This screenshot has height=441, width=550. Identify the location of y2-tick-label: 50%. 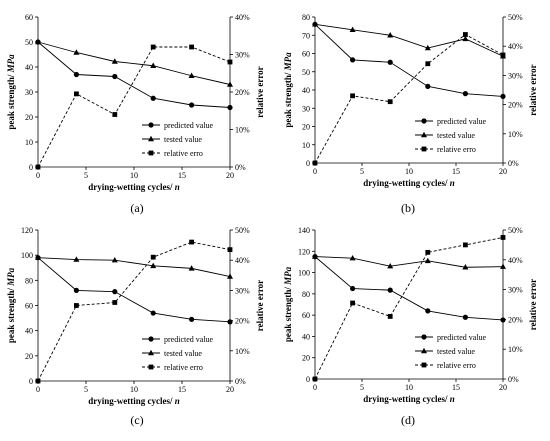
(515, 17).